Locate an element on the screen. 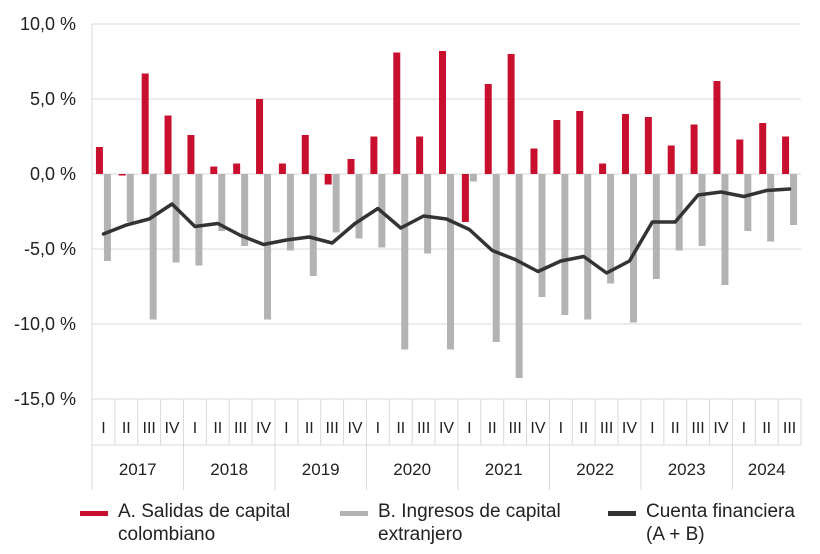  legend-label-c: Cuenta financiera (A + B) is located at coordinates (720, 523).